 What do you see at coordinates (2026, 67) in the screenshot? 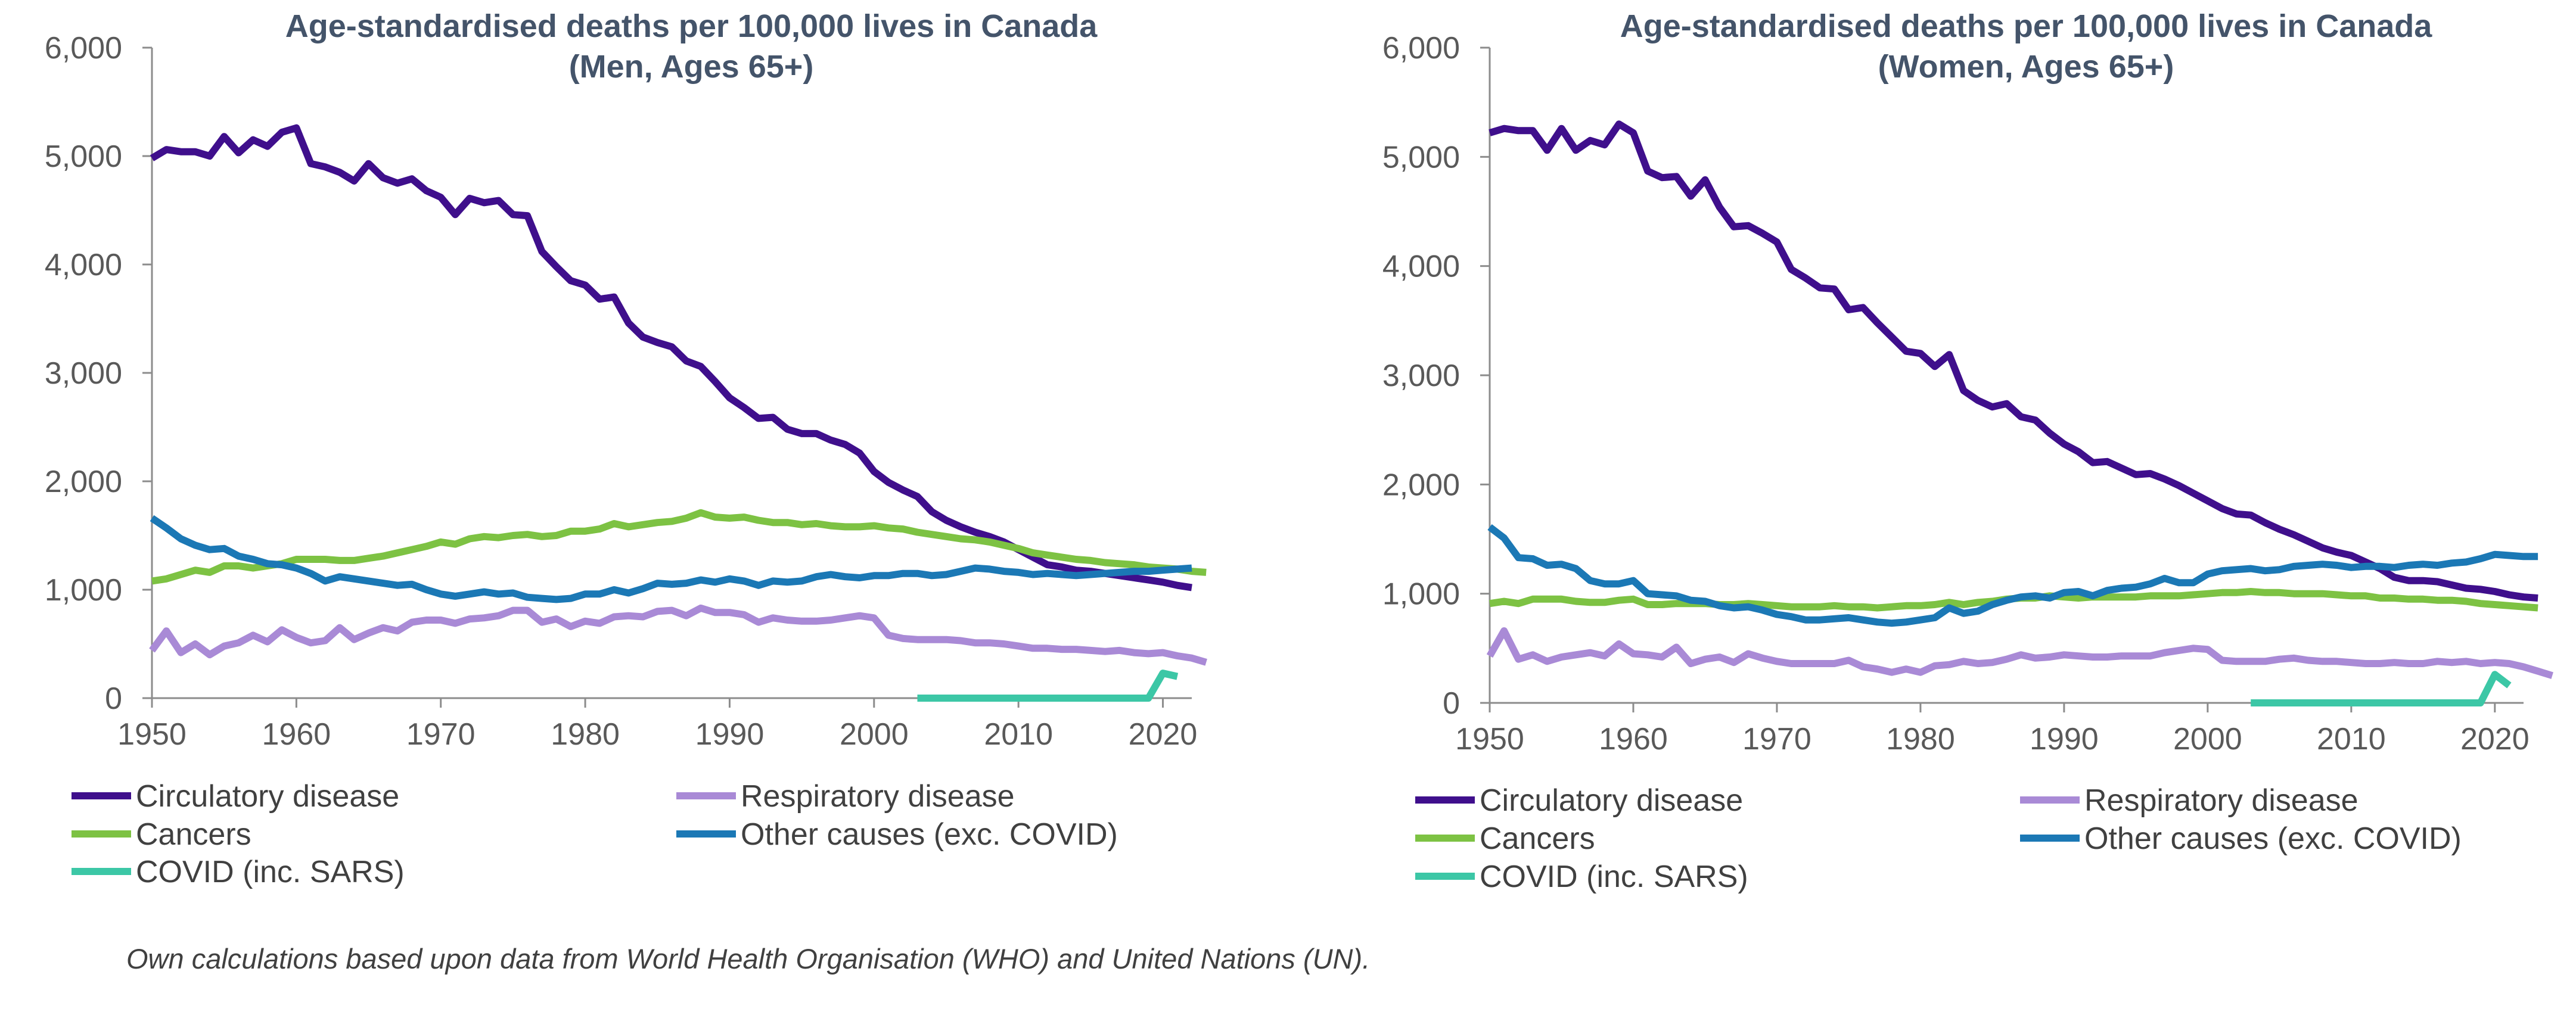
I see `chart-subtitle: (Women, Ages 65+)` at bounding box center [2026, 67].